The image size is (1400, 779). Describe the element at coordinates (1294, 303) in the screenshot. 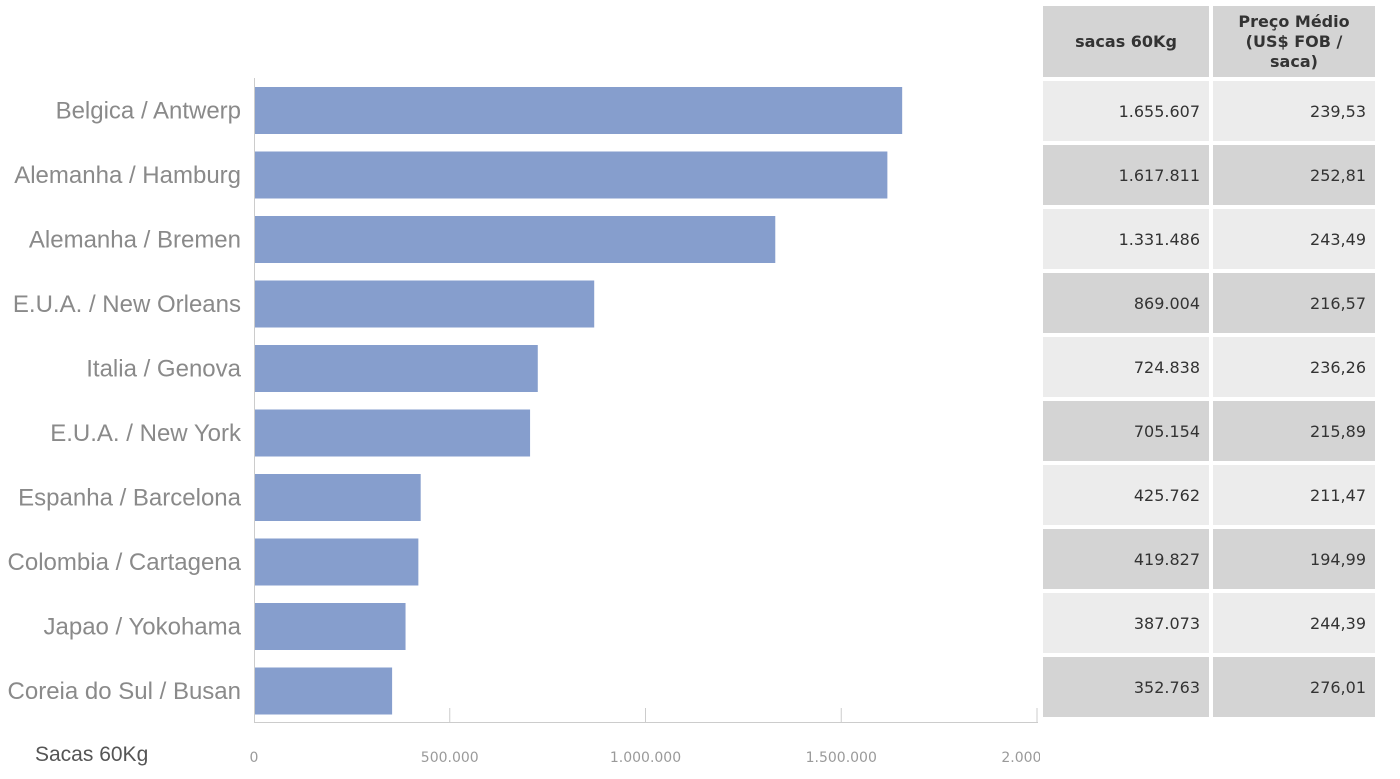

I see `table-cell-preco: 216,57` at that location.